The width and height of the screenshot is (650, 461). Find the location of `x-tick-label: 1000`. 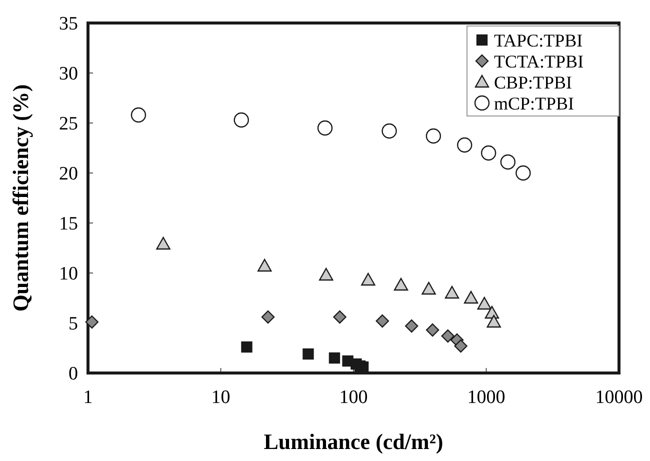

x-tick-label: 1000 is located at coordinates (486, 397).